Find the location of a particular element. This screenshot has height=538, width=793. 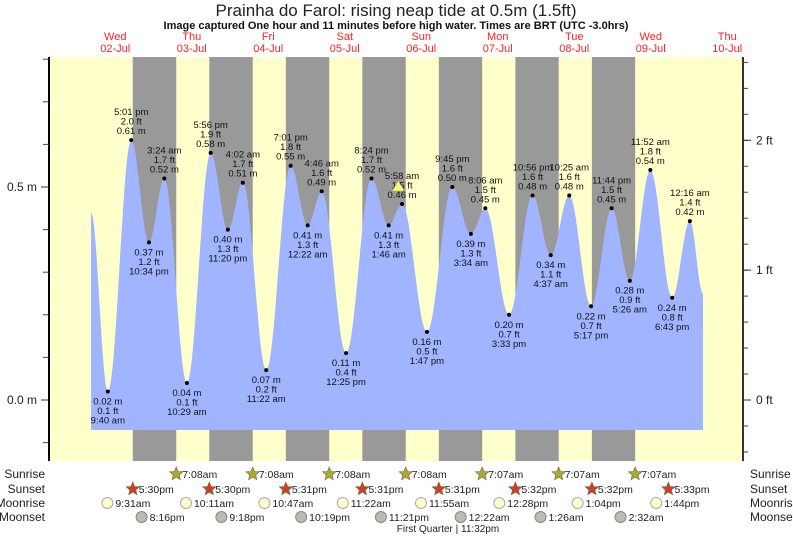

low-tide-label: 12:25 pm is located at coordinates (346, 382).